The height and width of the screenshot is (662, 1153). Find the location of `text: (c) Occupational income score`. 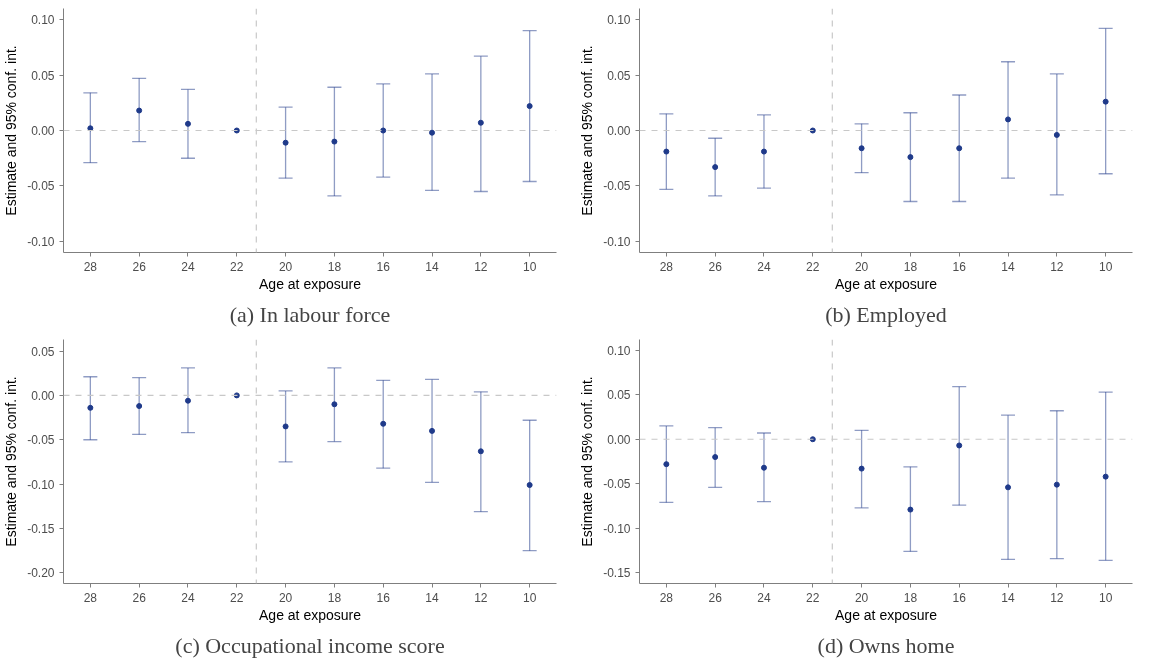

text: (c) Occupational income score is located at coordinates (310, 645).